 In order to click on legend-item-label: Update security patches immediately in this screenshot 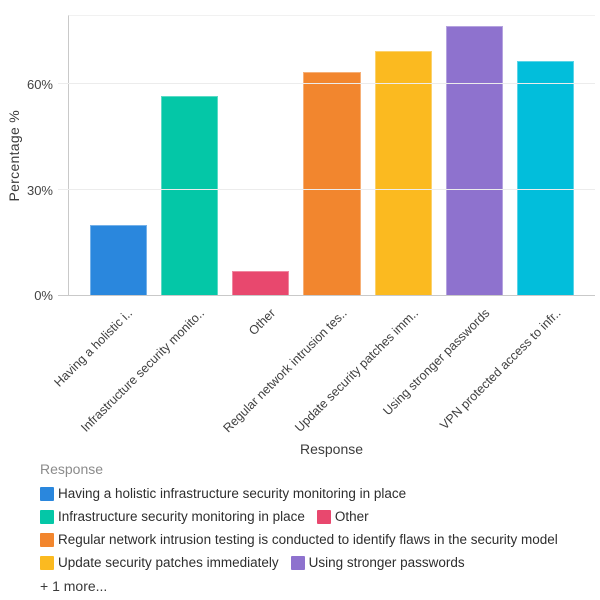, I will do `click(168, 562)`.